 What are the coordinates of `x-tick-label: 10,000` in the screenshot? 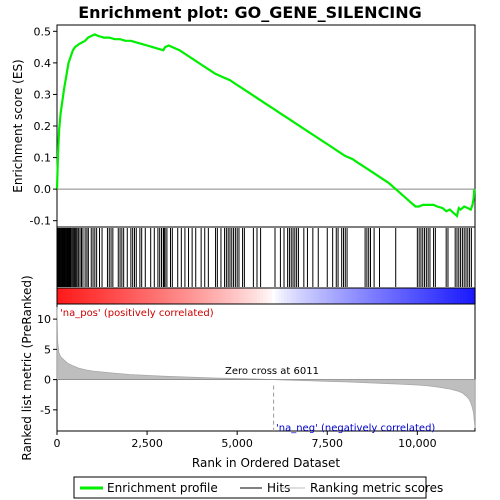 It's located at (417, 443).